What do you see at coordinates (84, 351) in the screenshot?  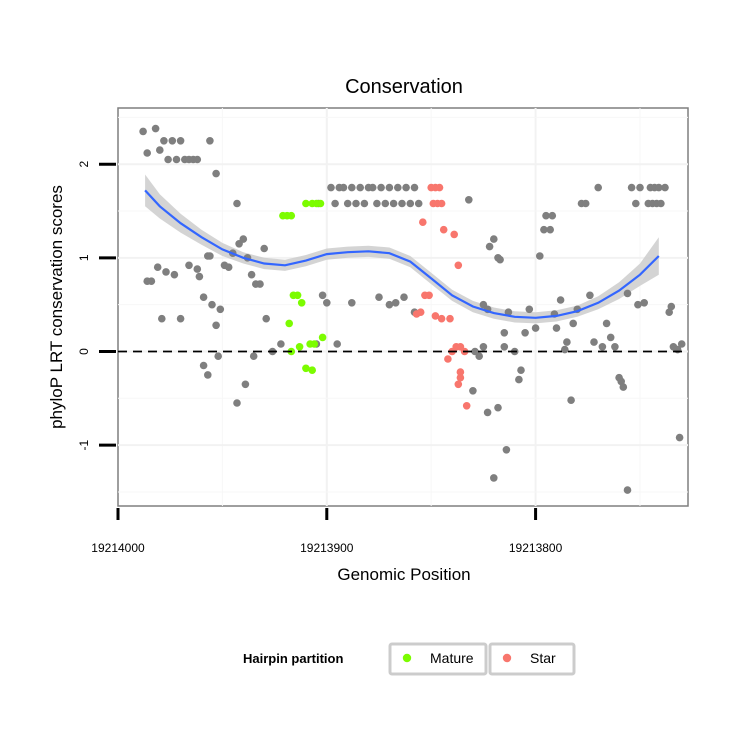 I see `y-tick-label: 0` at bounding box center [84, 351].